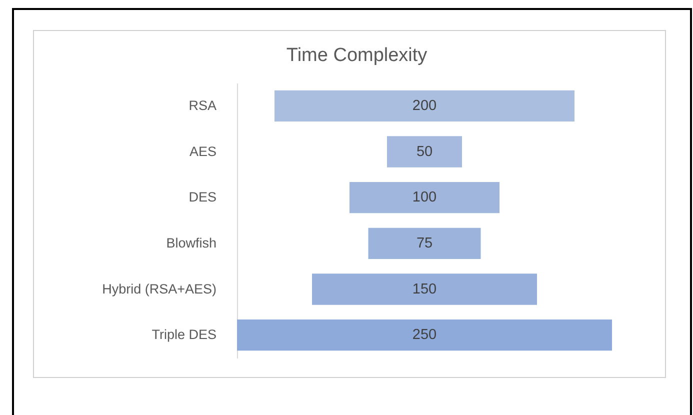 This screenshot has width=693, height=415. I want to click on data-label: 150, so click(424, 289).